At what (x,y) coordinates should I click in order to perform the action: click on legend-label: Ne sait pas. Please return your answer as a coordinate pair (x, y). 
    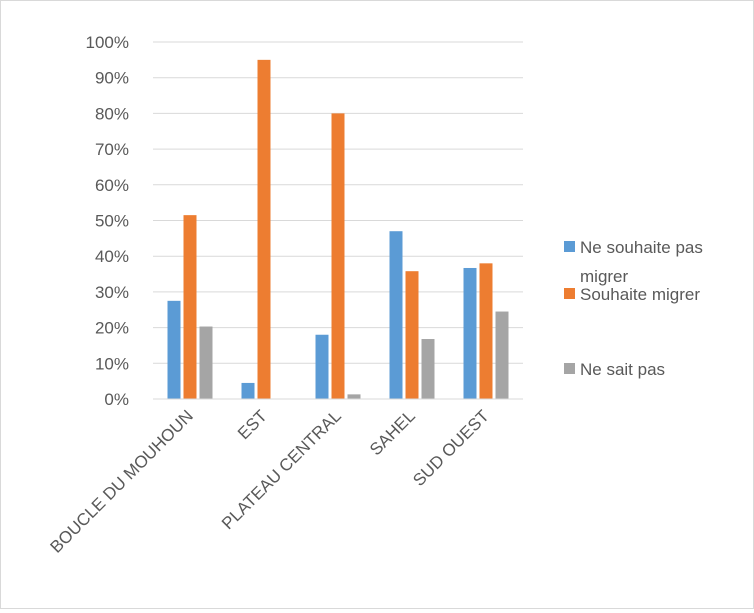
    Looking at the image, I should click on (622, 369).